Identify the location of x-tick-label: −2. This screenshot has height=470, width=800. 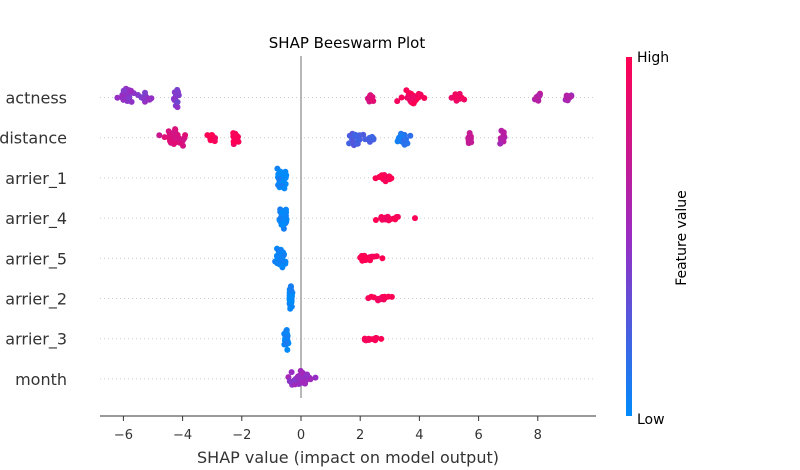
(241, 435).